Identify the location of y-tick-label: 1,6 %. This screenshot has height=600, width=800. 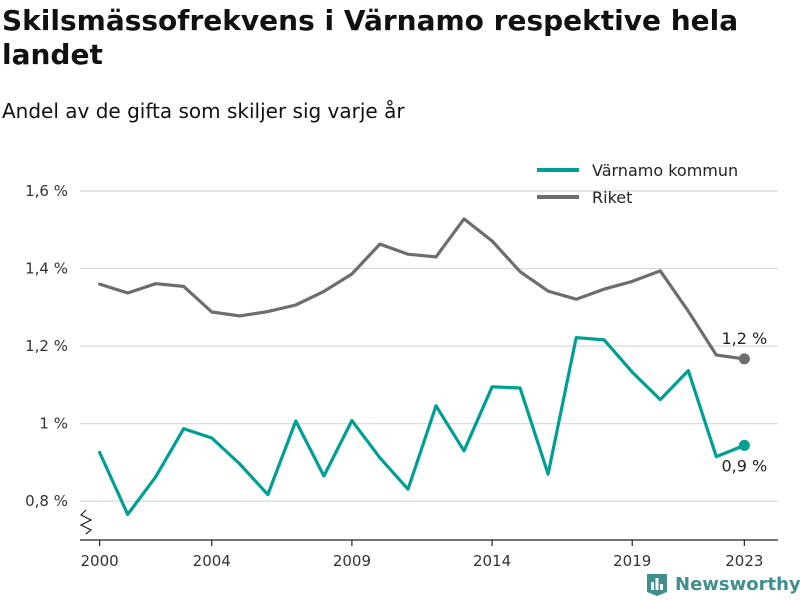
(46, 191).